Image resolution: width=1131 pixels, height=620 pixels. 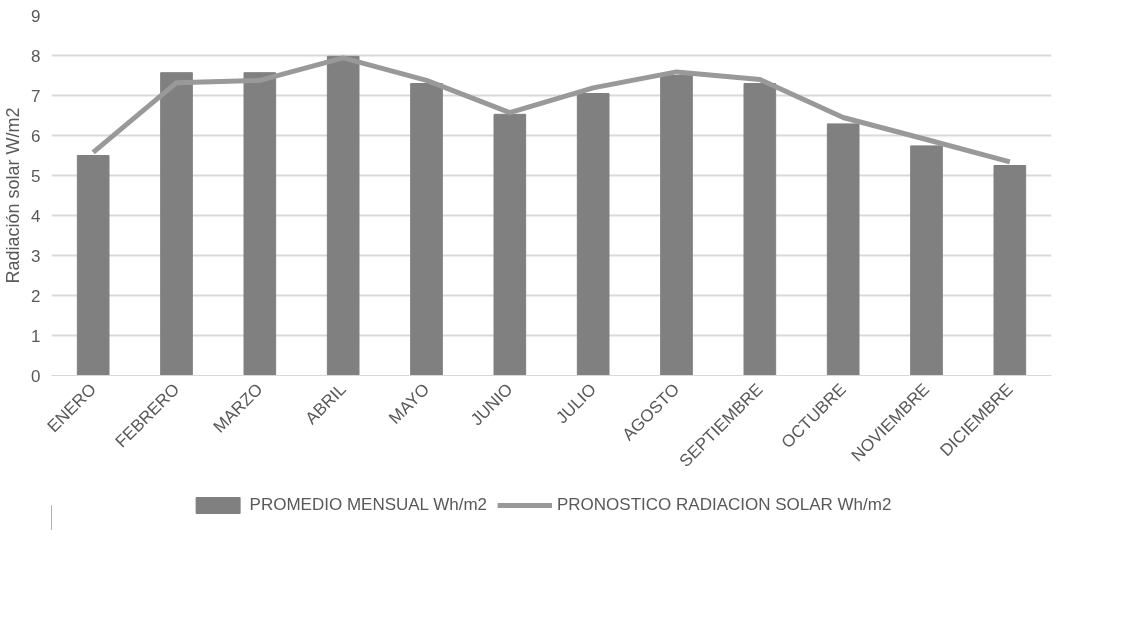 I want to click on legend-label: PROMEDIO MENSUAL Wh/m2, so click(x=368, y=505).